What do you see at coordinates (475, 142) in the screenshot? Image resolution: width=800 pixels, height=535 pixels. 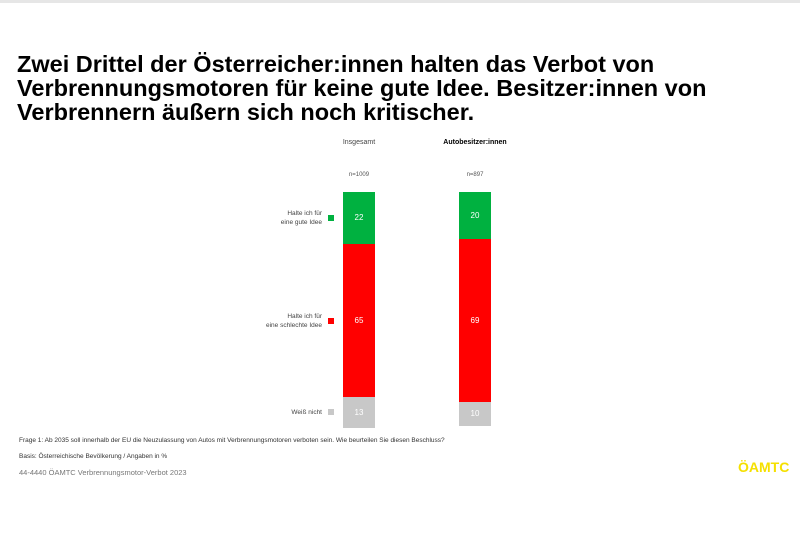 I see `category-label: Autobesitzer:innen` at bounding box center [475, 142].